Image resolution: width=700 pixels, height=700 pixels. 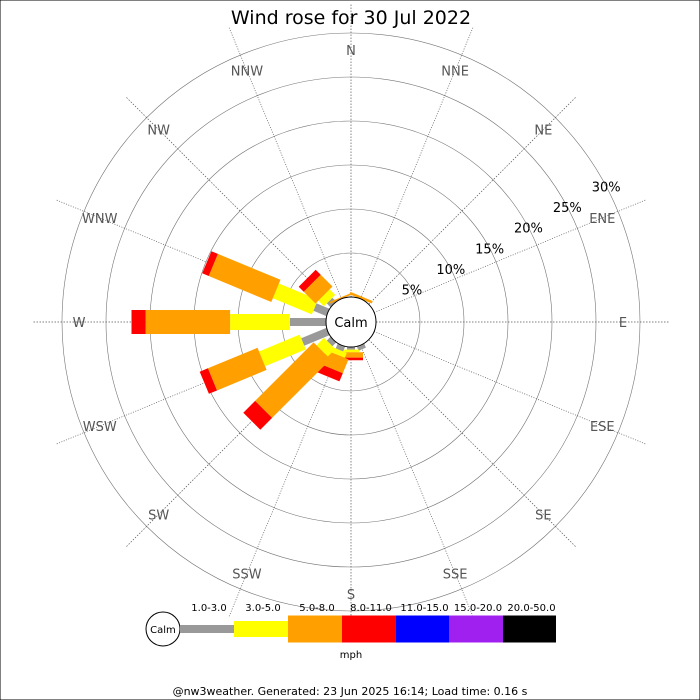 What do you see at coordinates (511, 239) in the screenshot?
I see `ring-labels: 5% 10% 15% 20% 25% 30%` at bounding box center [511, 239].